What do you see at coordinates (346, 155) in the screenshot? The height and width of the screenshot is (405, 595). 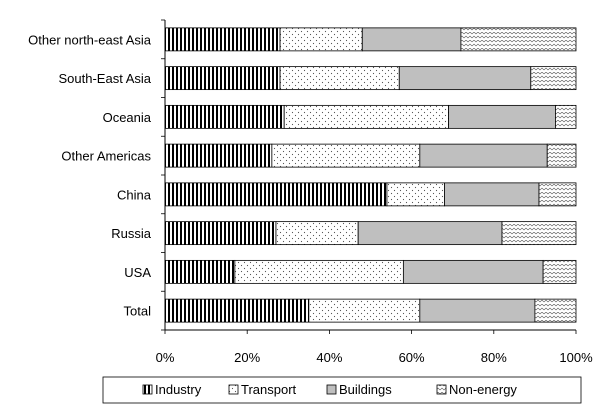 I see `bar-other-americas-transport` at bounding box center [346, 155].